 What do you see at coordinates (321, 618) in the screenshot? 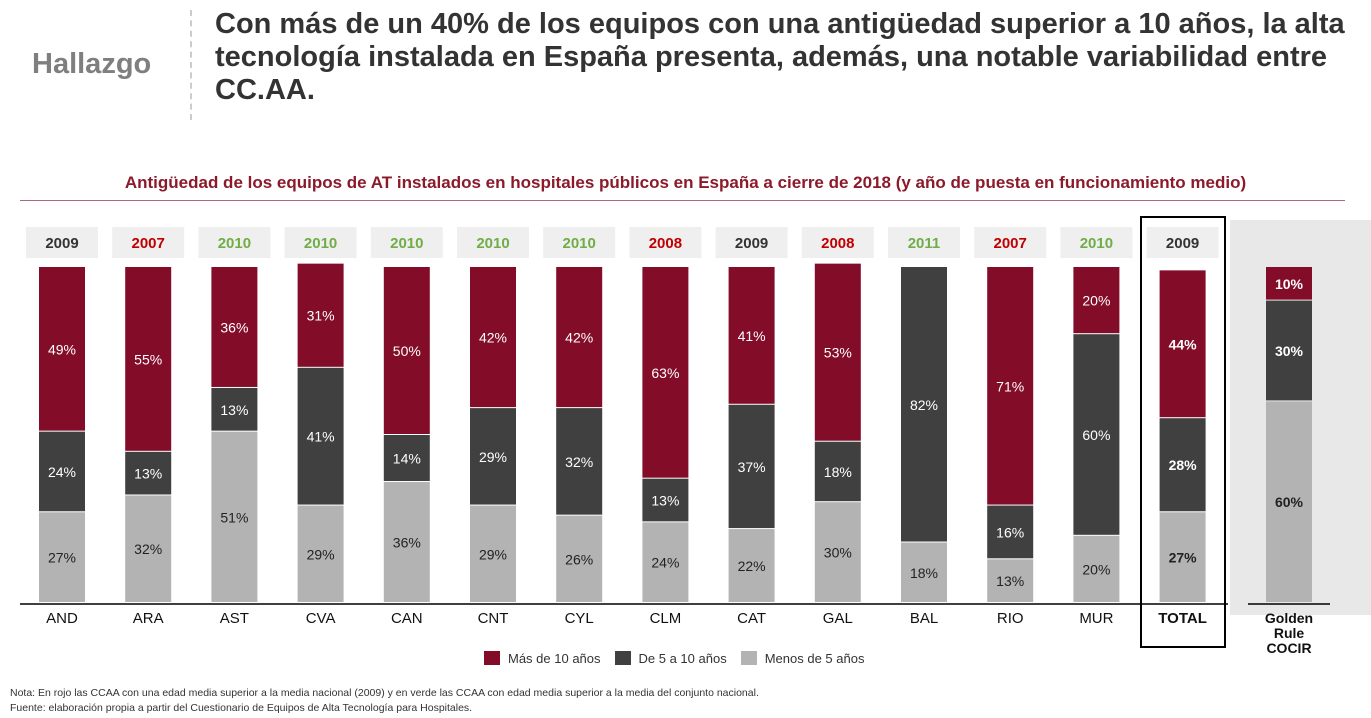
I see `x-tick-label: CVA` at bounding box center [321, 618].